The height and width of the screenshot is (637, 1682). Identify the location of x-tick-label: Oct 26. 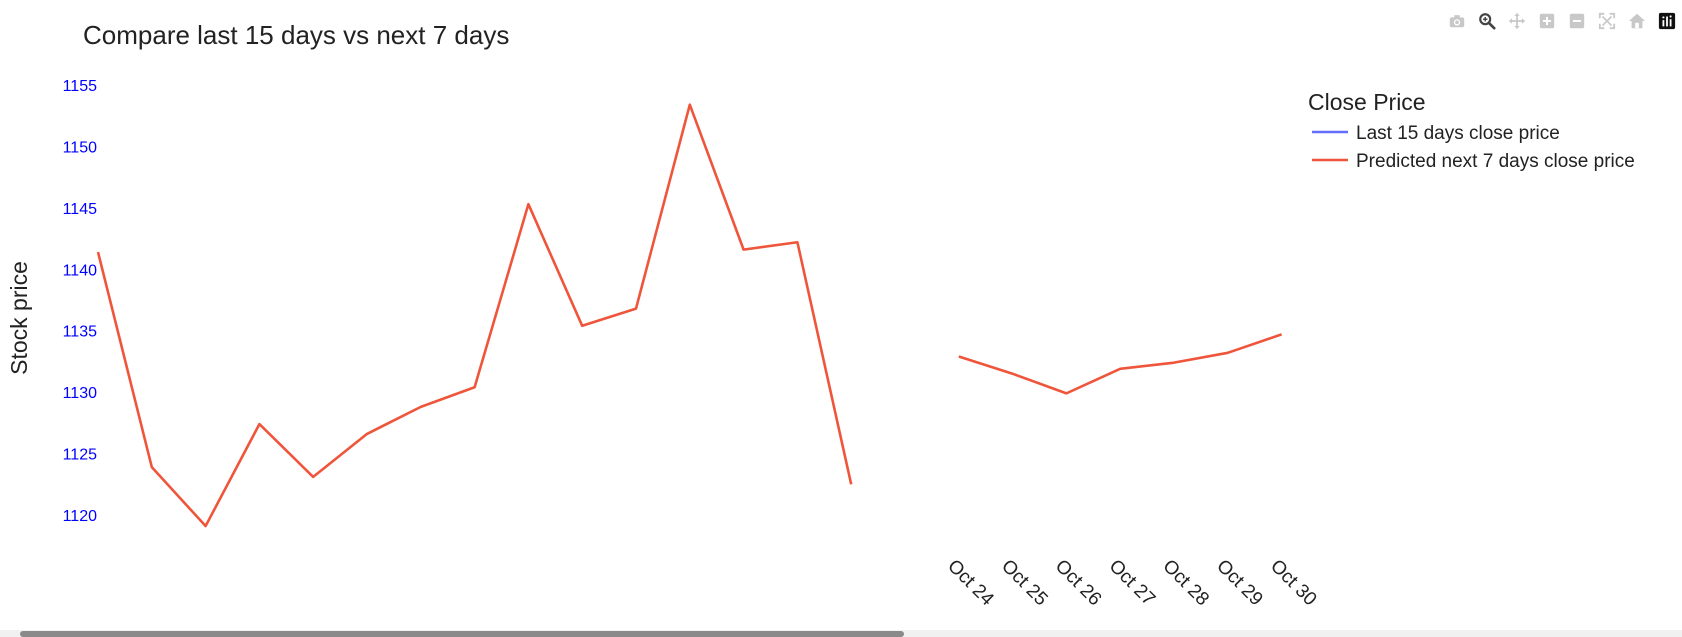
(1078, 583).